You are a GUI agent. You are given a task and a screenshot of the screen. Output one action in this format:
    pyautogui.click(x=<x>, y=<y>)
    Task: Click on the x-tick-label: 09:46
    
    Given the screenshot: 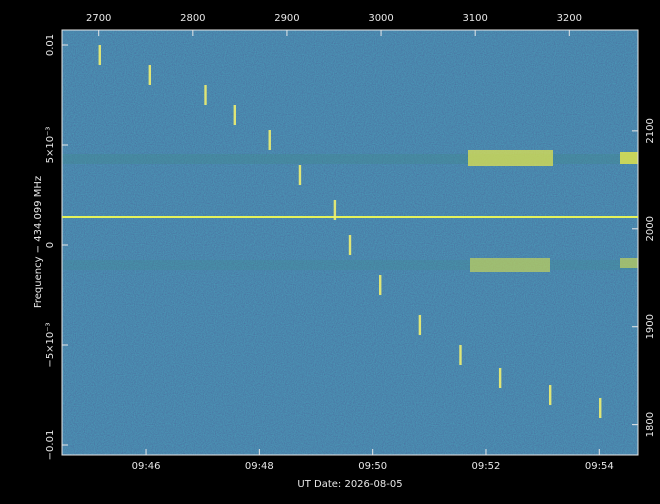 What is the action you would take?
    pyautogui.click(x=146, y=466)
    